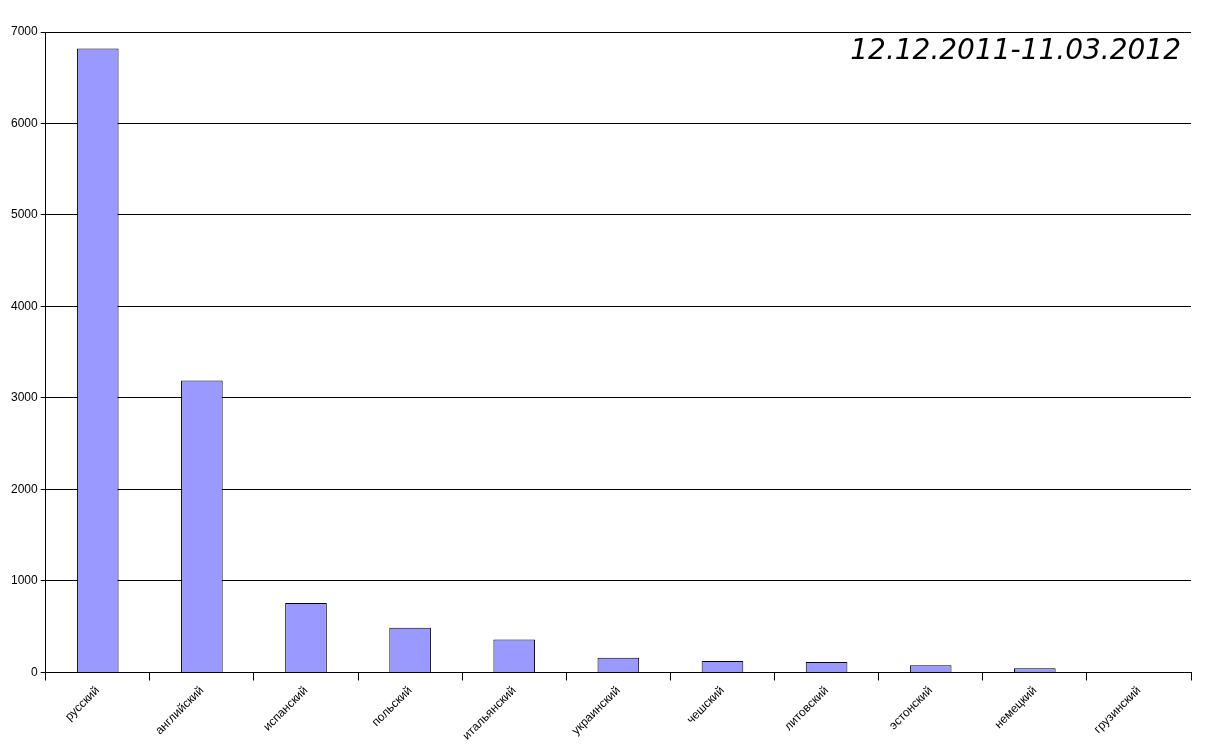 The width and height of the screenshot is (1213, 754). What do you see at coordinates (35, 671) in the screenshot?
I see `y-tick-label: 0` at bounding box center [35, 671].